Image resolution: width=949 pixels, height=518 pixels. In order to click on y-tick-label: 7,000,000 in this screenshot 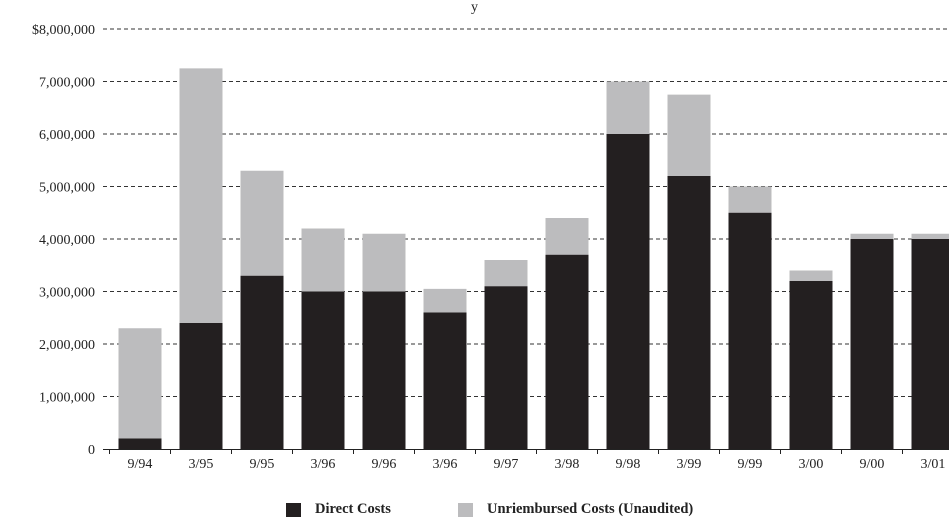, I will do `click(67, 83)`.